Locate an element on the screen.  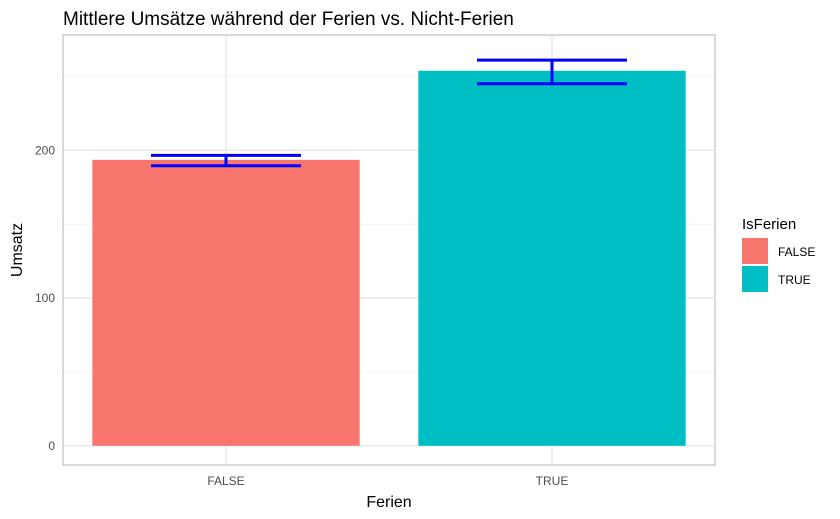
y-tick-label: 0 is located at coordinates (51, 446).